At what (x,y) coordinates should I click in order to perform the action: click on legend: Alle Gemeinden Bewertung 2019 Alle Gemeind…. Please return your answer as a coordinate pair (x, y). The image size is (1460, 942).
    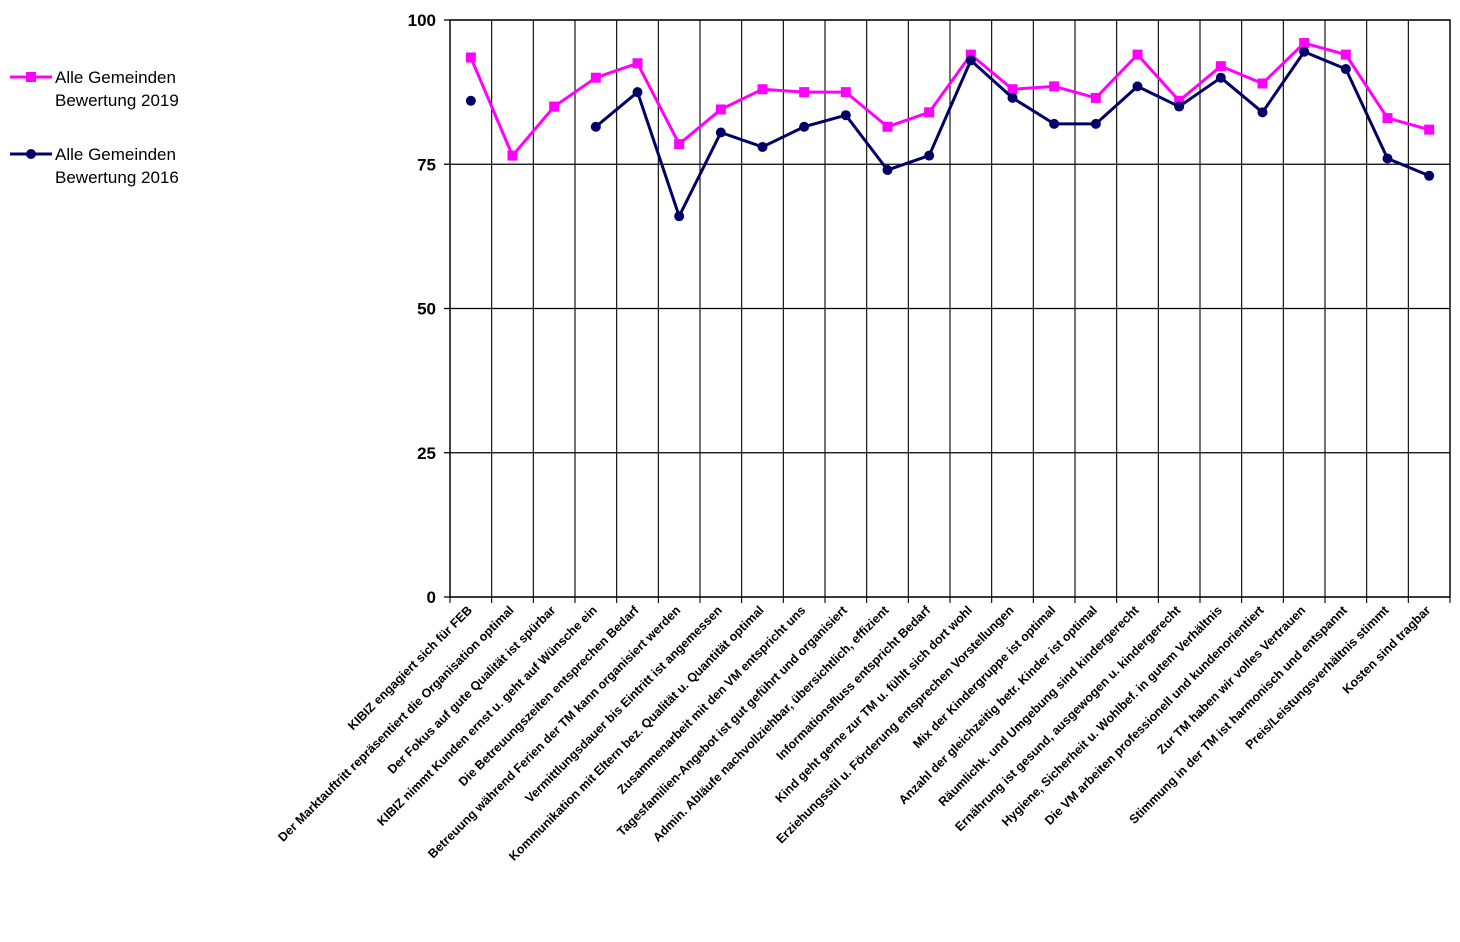
    Looking at the image, I should click on (94, 127).